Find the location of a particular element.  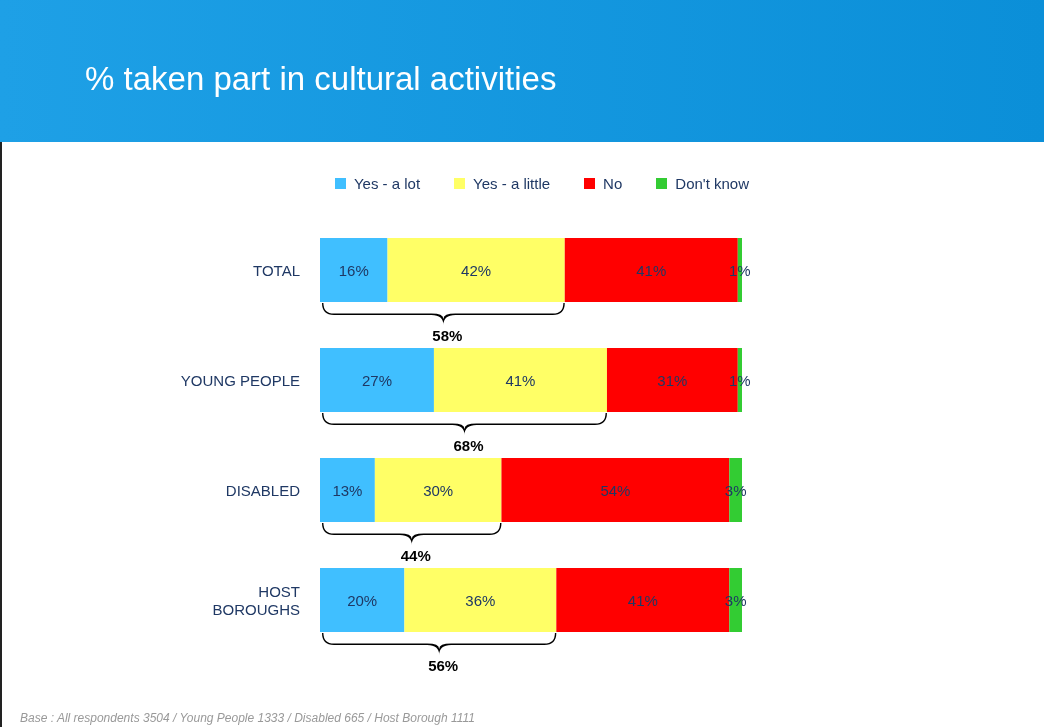

text: Base : All respondents 3504 / Young People 1333 / Disabled 665 / Host Borough 1111 is located at coordinates (247, 718).